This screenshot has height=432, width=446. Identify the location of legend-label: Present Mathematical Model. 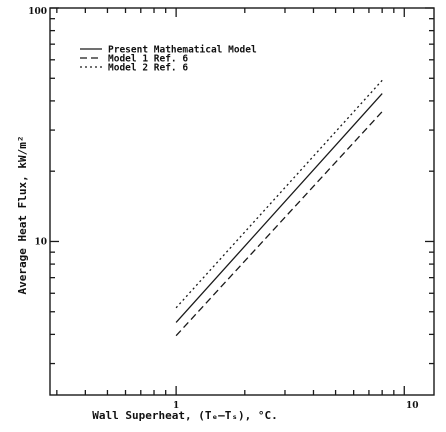
(182, 50).